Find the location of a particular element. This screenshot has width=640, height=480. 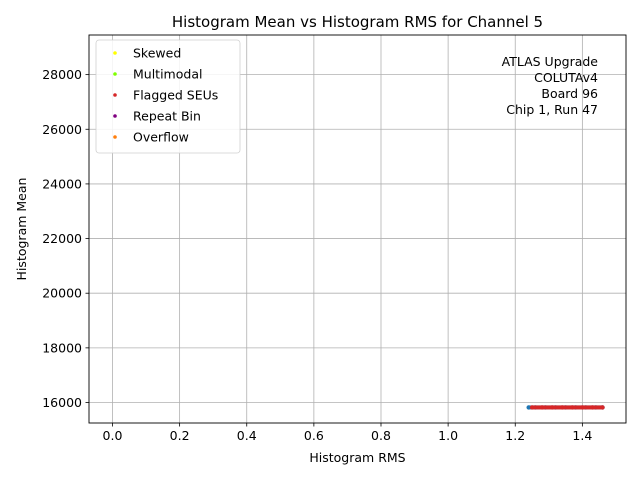

series-flagged-seus is located at coordinates (567, 407).